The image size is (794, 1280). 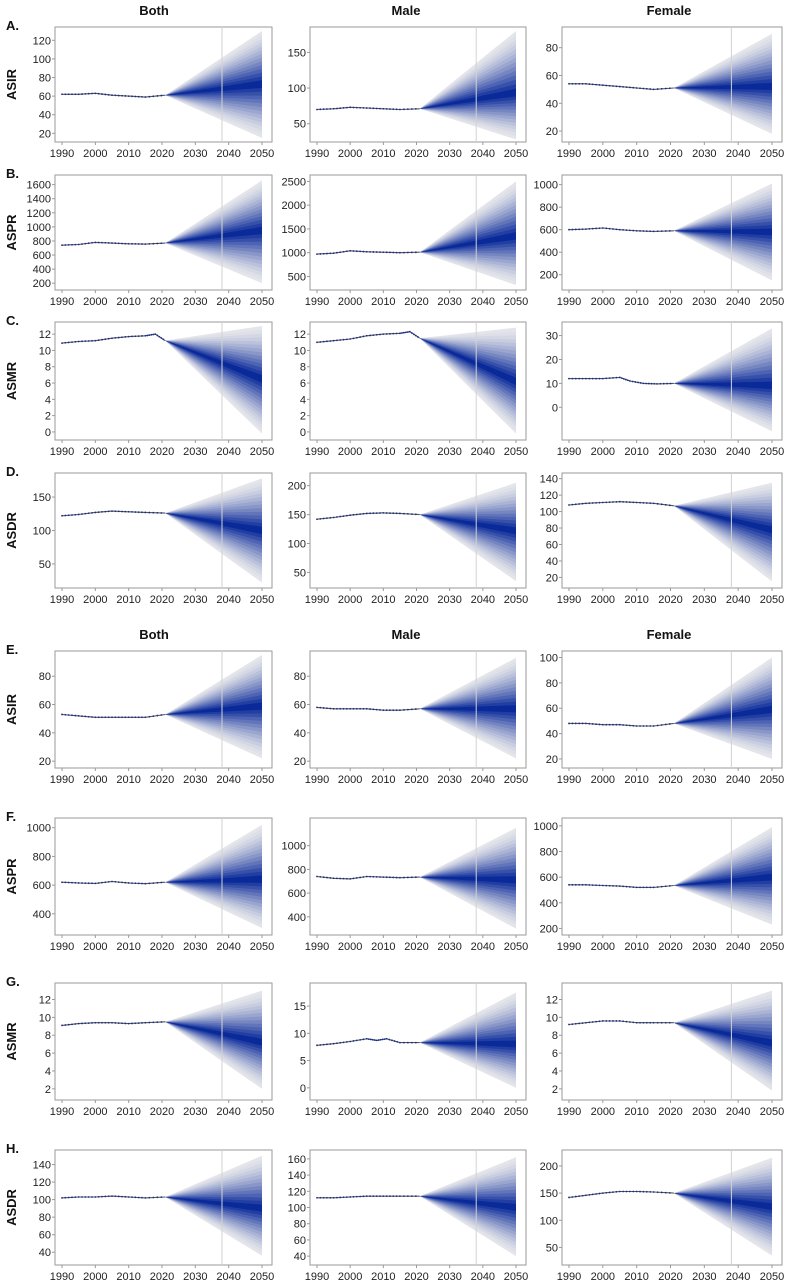 What do you see at coordinates (39, 829) in the screenshot?
I see `y-tick-label: 1000` at bounding box center [39, 829].